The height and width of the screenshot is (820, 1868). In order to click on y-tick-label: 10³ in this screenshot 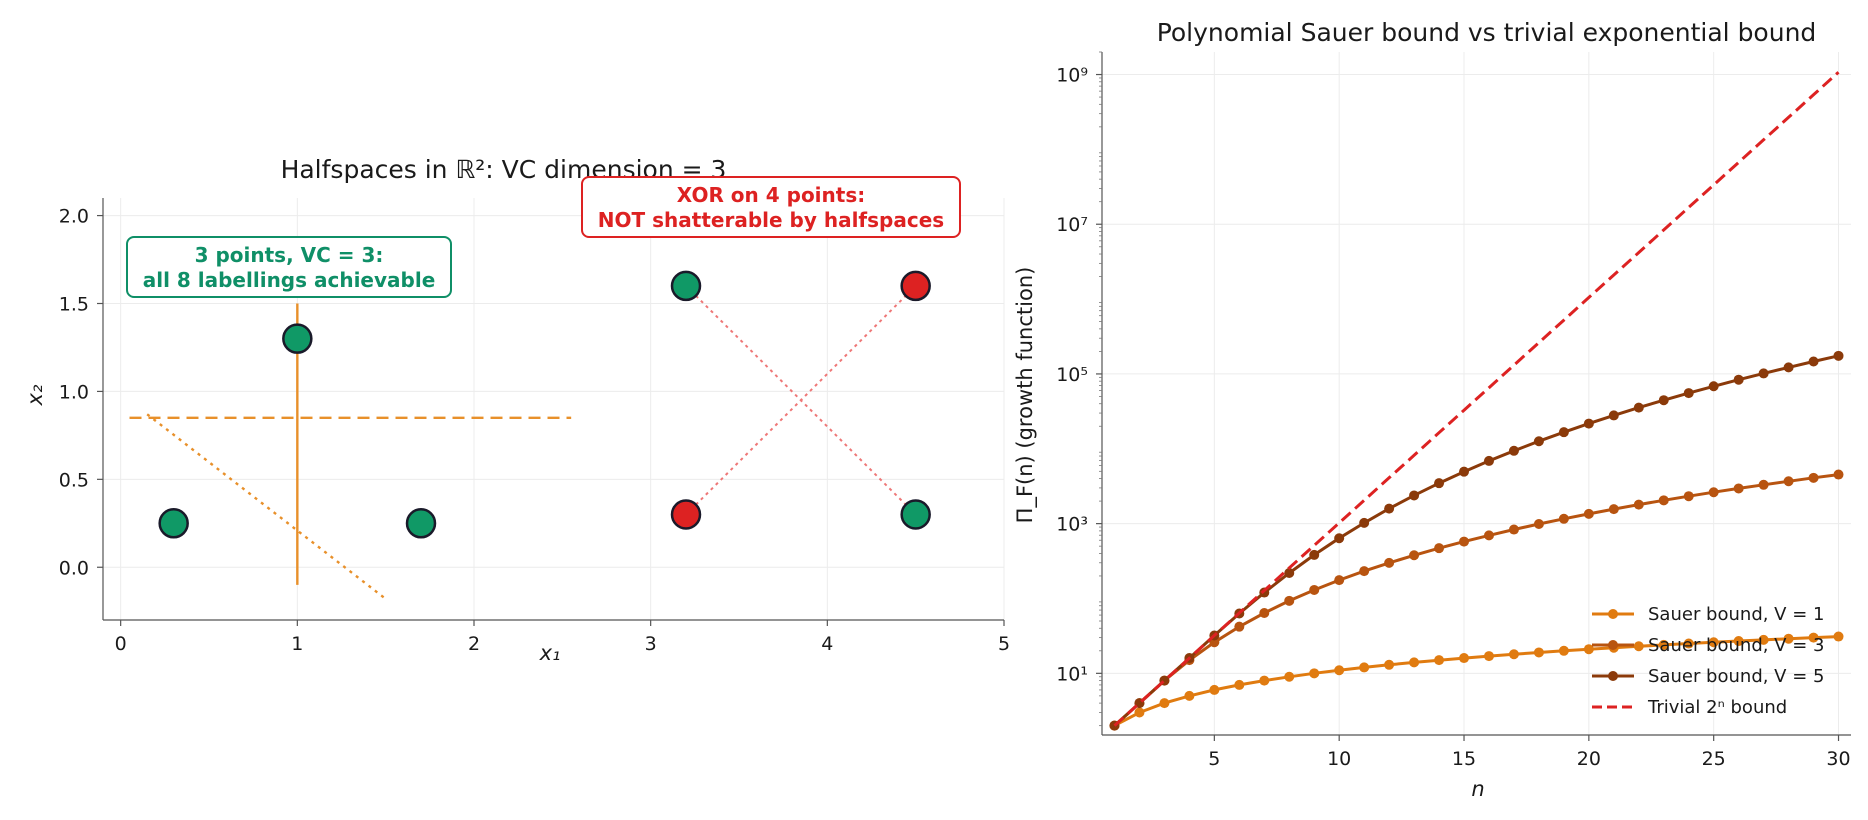, I will do `click(1072, 525)`.